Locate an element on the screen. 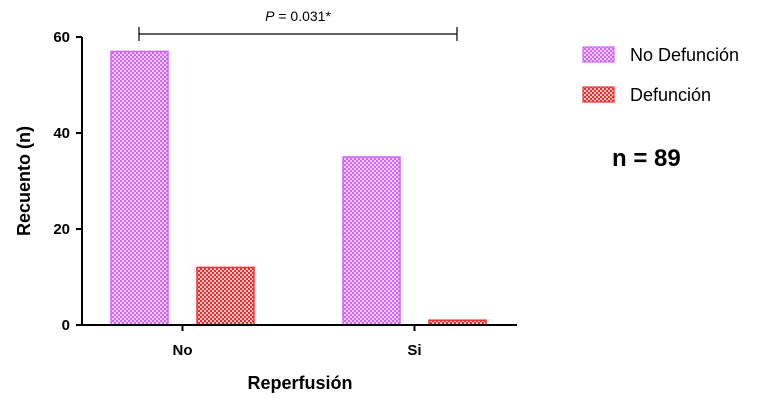  y-tick-label: 0 is located at coordinates (66, 325).